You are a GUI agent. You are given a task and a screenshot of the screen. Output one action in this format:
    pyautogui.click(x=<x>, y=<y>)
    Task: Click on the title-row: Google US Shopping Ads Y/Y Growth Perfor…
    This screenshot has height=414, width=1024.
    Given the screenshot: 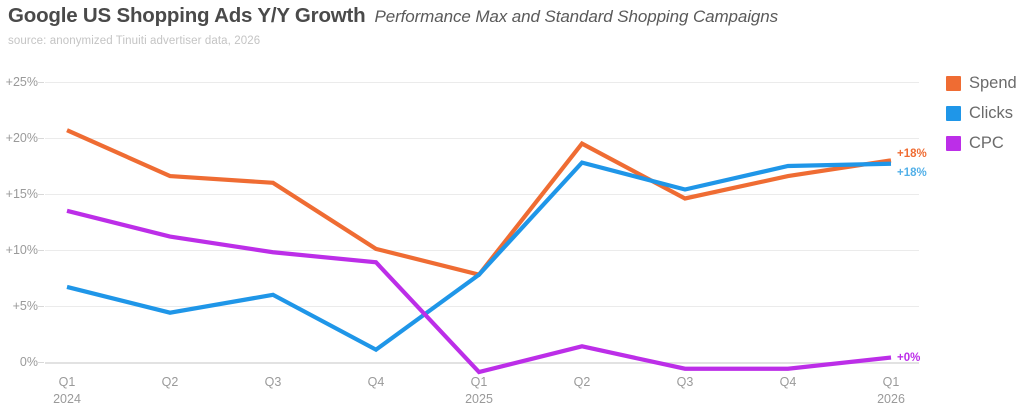 What is the action you would take?
    pyautogui.click(x=516, y=16)
    